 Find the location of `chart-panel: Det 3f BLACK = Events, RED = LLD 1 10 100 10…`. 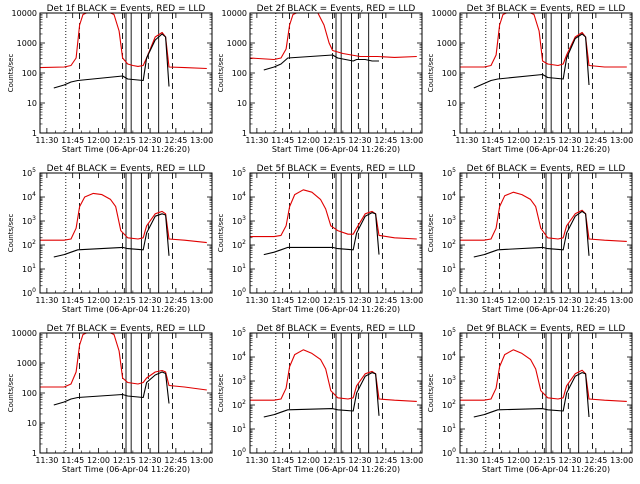

chart-panel: Det 3f BLACK = Events, RED = LLD 1 10 100 10… is located at coordinates (530, 79).